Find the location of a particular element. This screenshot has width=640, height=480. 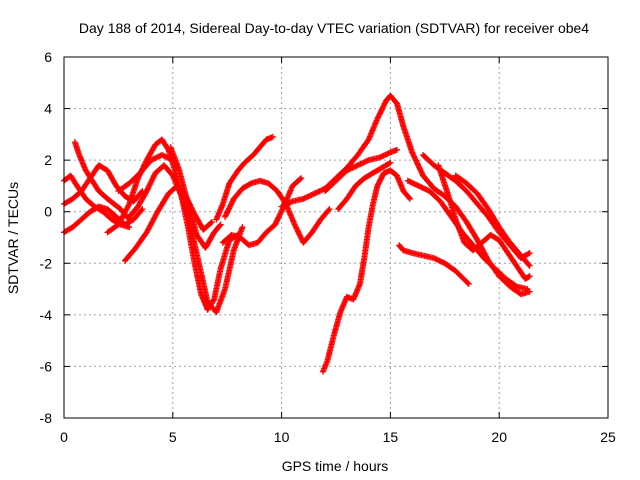

x-tick-label: 25 is located at coordinates (608, 437).